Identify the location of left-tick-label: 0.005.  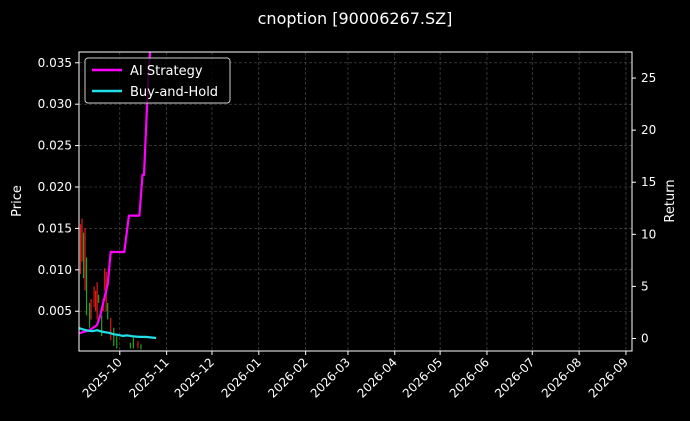
(55, 311).